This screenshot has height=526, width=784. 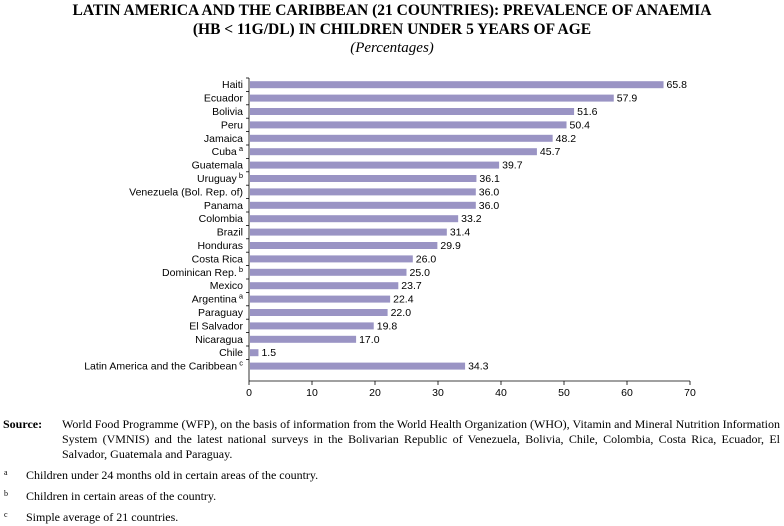 What do you see at coordinates (401, 313) in the screenshot?
I see `value-label: 22.0` at bounding box center [401, 313].